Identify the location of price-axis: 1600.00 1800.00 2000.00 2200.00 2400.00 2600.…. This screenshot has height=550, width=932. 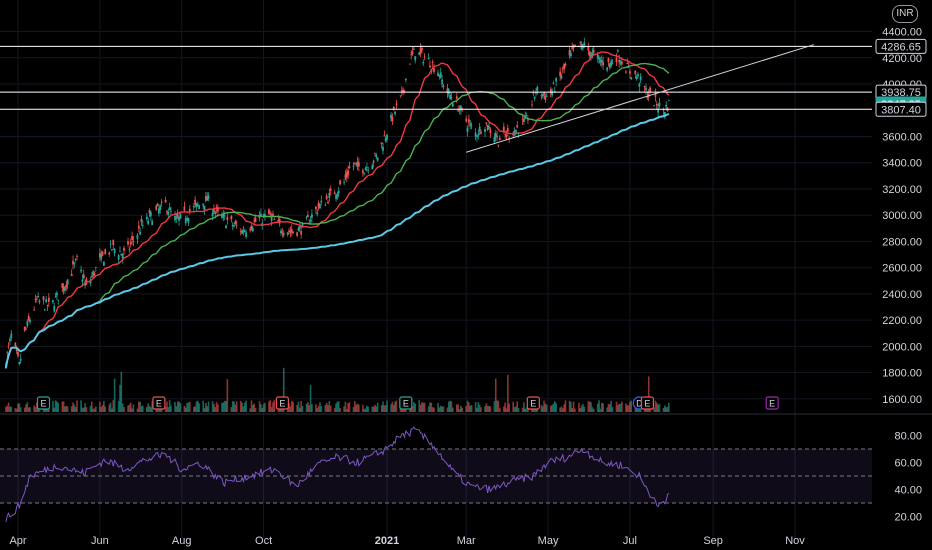
(902, 216).